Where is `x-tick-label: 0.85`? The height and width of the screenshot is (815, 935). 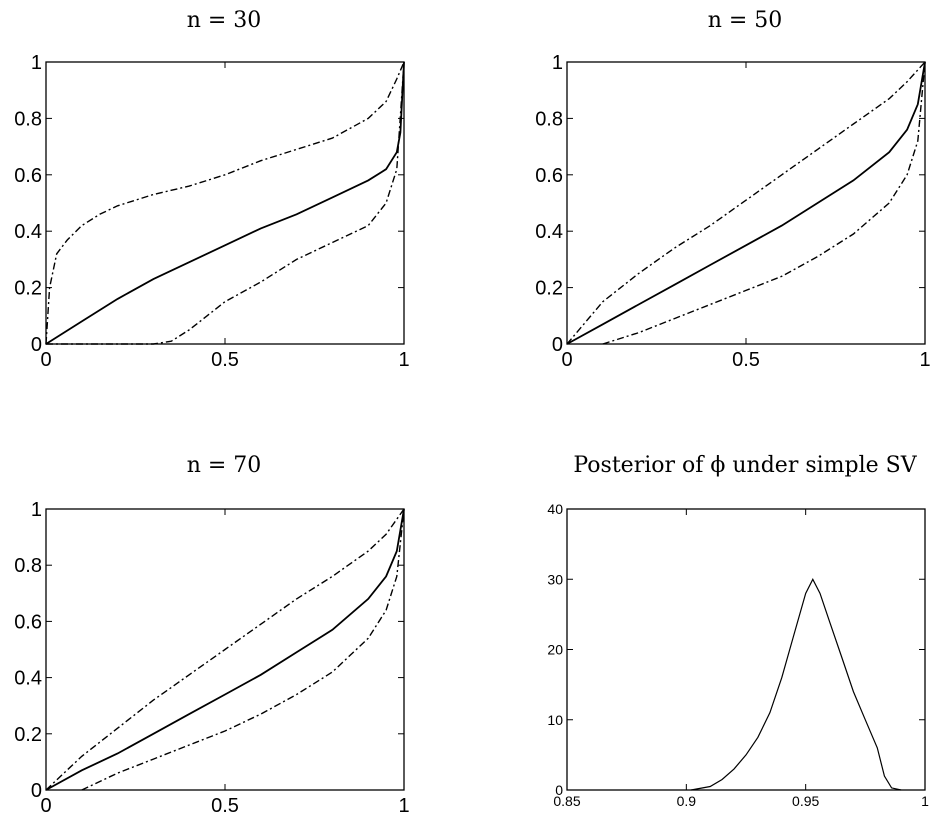
x-tick-label: 0.85 is located at coordinates (566, 801).